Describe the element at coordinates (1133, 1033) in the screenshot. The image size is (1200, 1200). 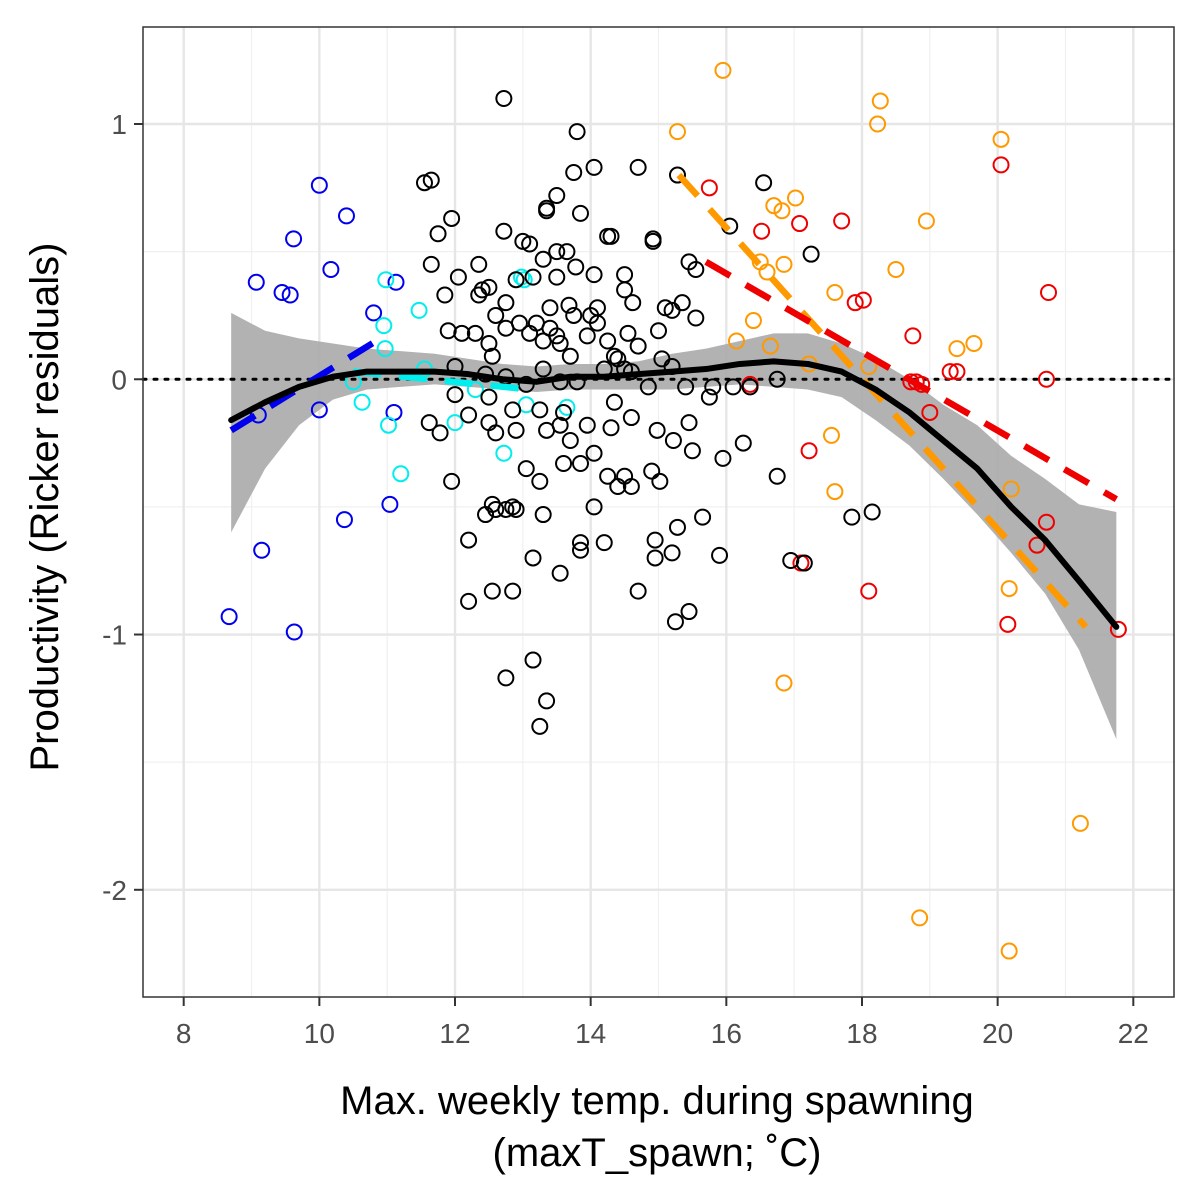
I see `x-tick-label: 22` at that location.